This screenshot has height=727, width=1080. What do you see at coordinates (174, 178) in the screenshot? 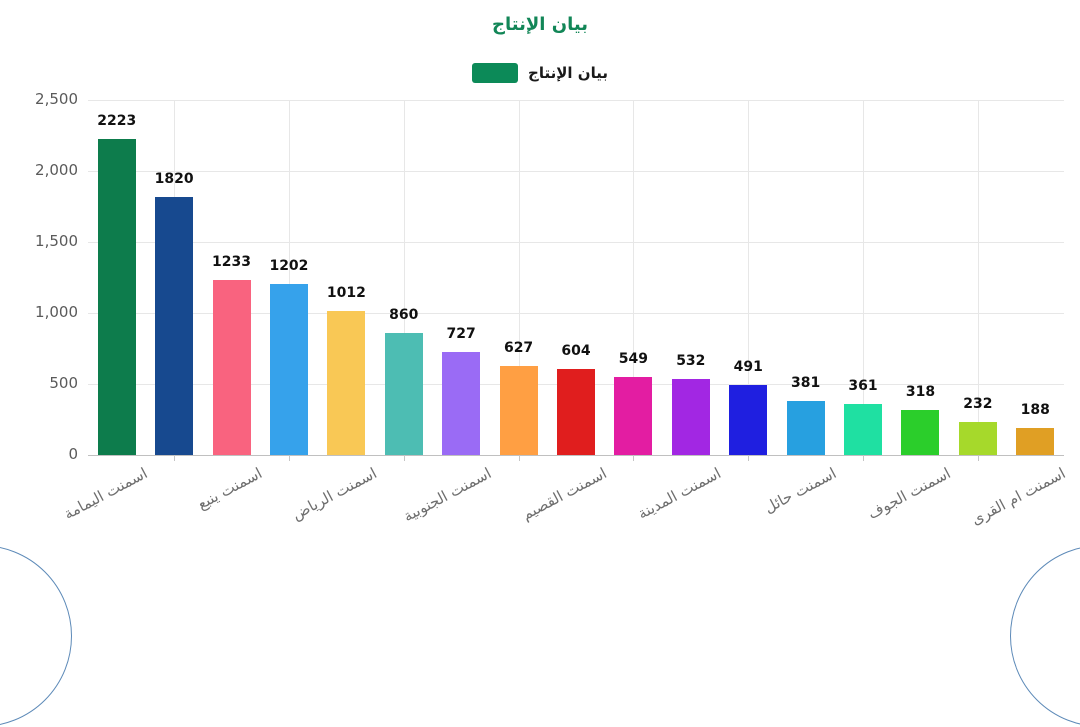
I see `bar-value-label: 1820` at bounding box center [174, 178].